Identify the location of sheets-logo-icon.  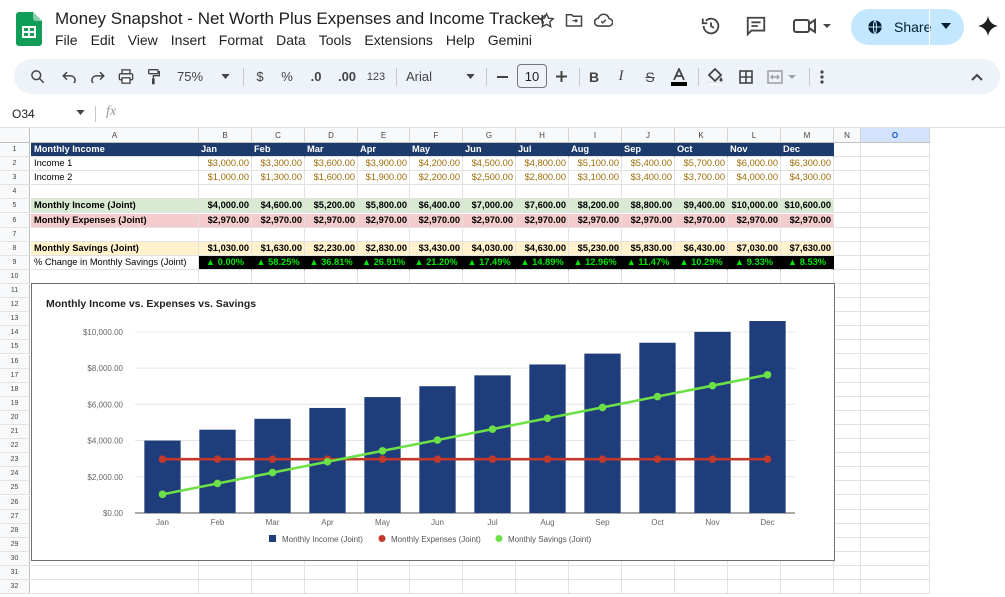
(29, 29).